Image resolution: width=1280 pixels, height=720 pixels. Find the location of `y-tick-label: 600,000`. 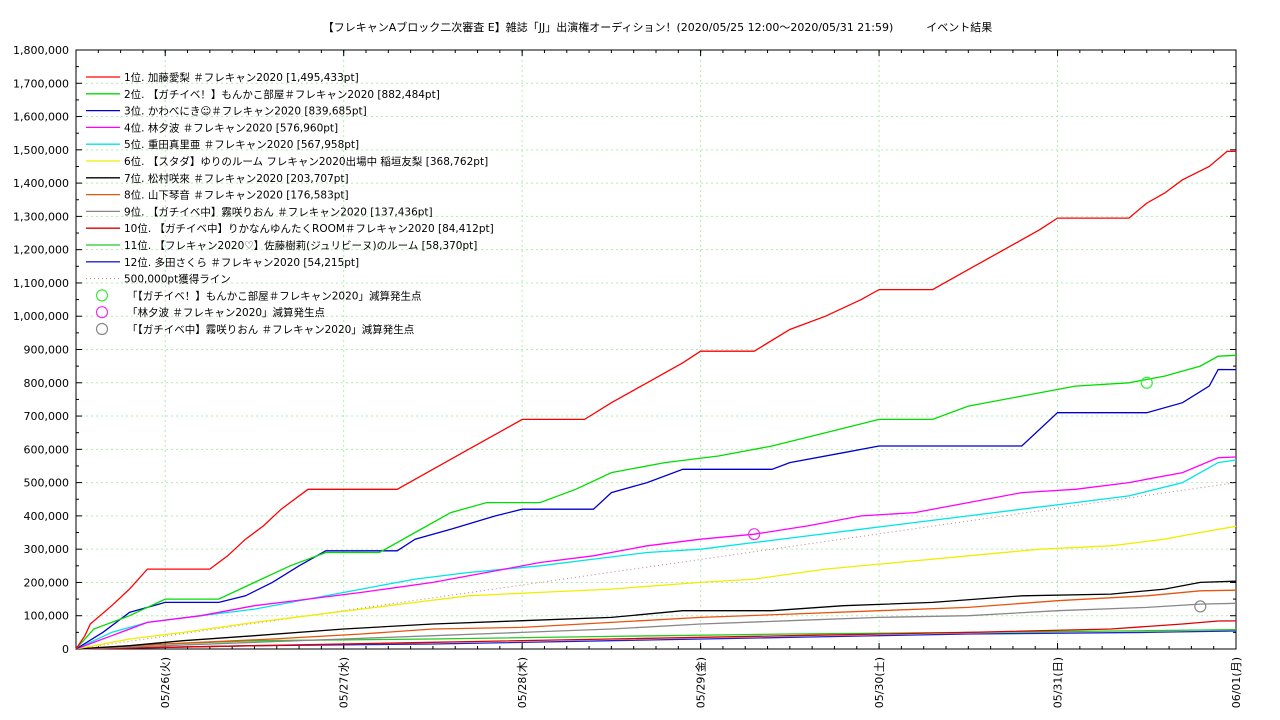

y-tick-label: 600,000 is located at coordinates (47, 449).